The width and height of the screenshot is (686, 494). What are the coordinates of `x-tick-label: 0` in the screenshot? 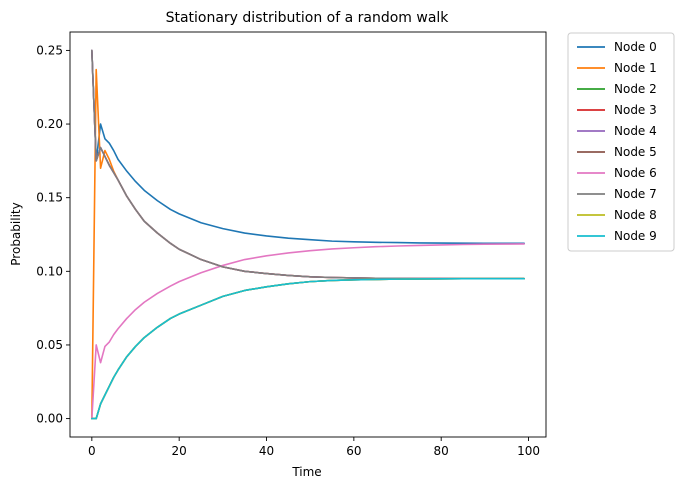 It's located at (92, 451).